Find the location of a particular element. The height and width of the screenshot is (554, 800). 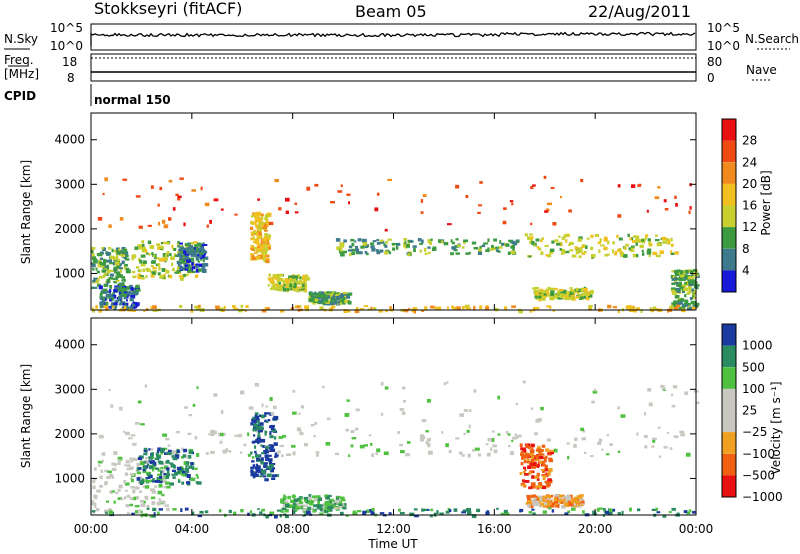

colorbar-swatch is located at coordinates (729, 335).